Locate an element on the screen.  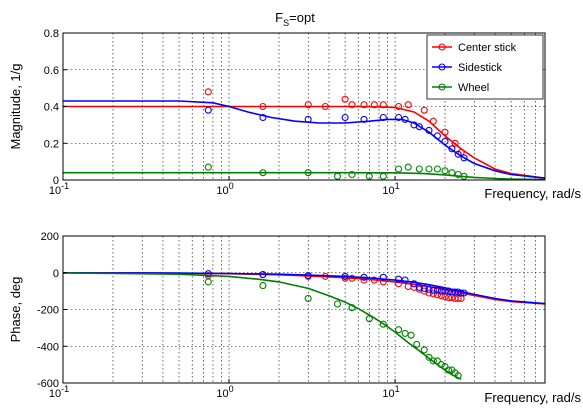
phase-xtick-label: 10¹ is located at coordinates (390, 392).